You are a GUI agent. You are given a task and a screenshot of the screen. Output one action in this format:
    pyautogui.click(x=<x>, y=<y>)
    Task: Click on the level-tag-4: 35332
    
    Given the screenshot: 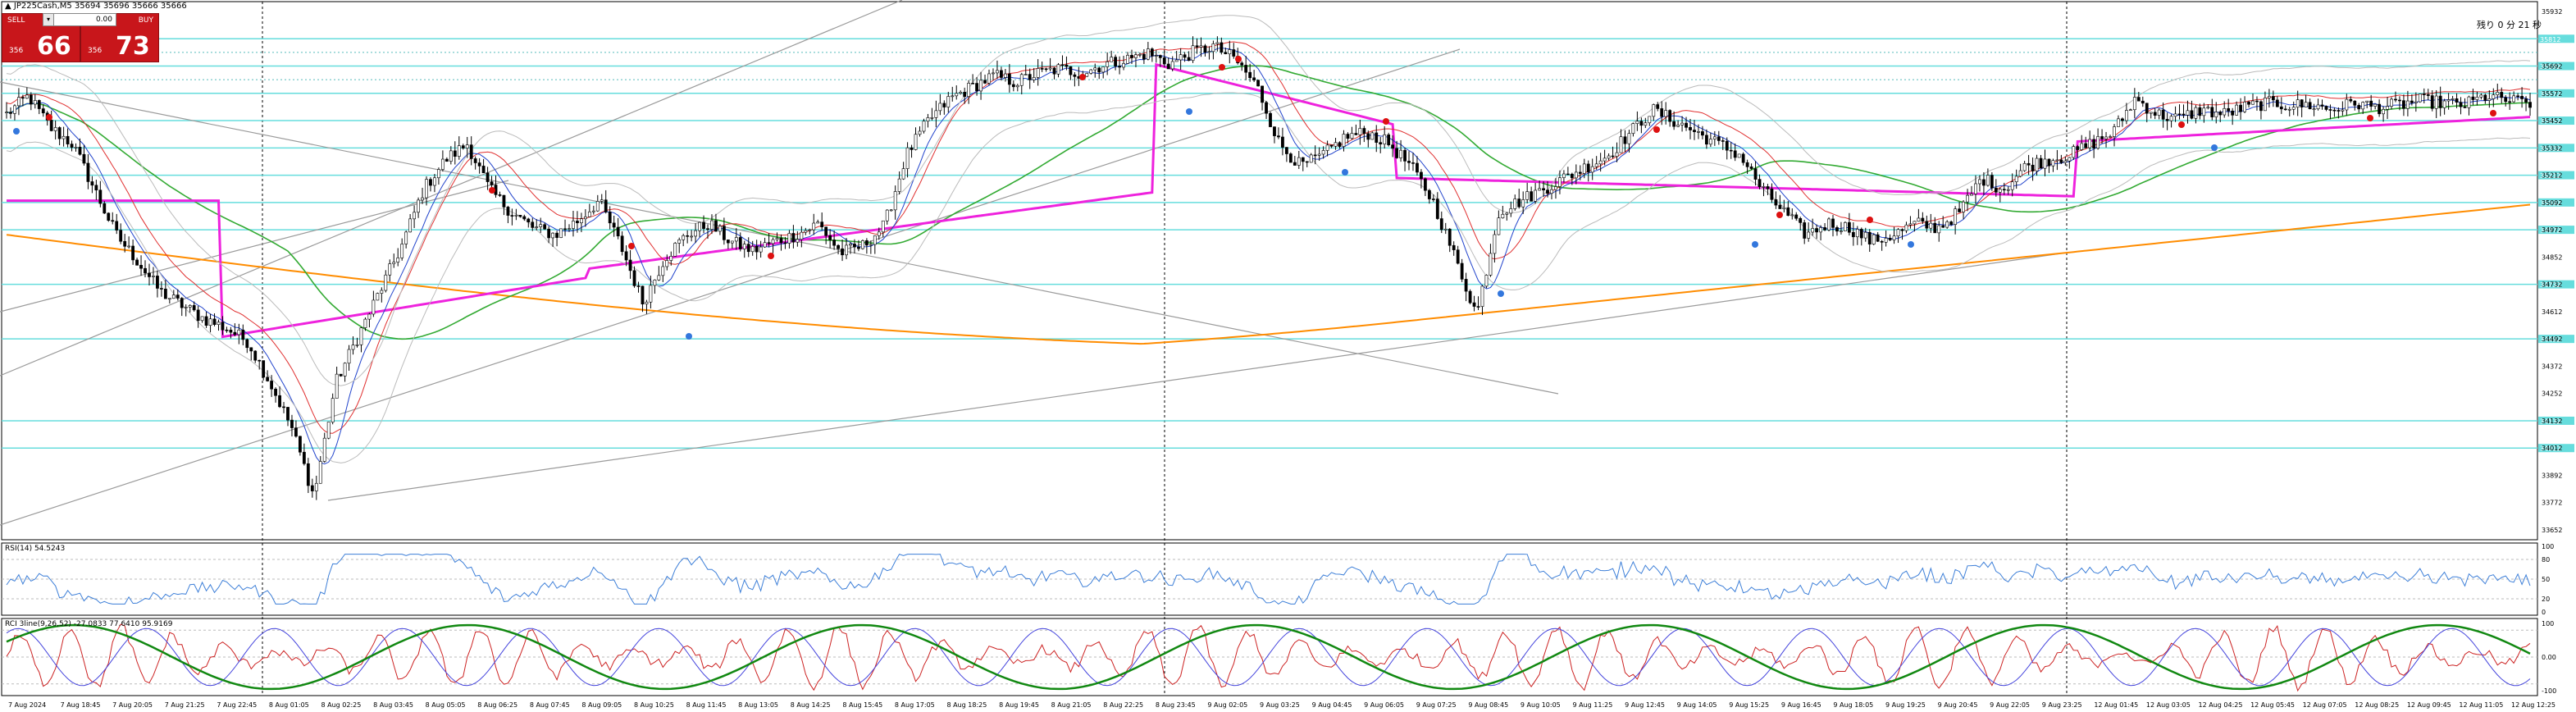 What is the action you would take?
    pyautogui.click(x=2550, y=149)
    